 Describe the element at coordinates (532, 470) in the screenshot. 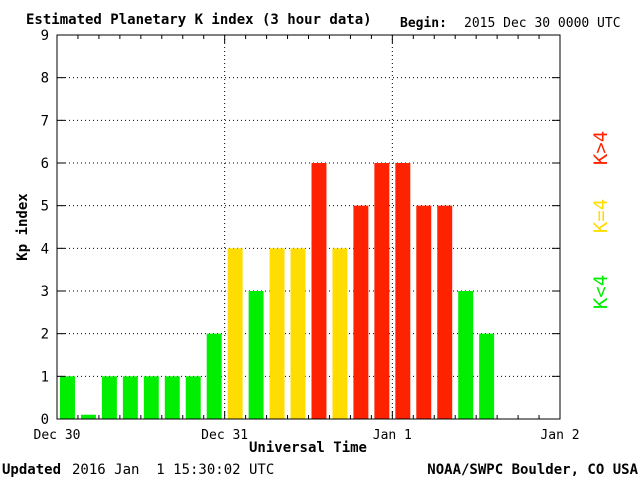

I see `credit: NOAA/SWPC Boulder, CO USA` at that location.